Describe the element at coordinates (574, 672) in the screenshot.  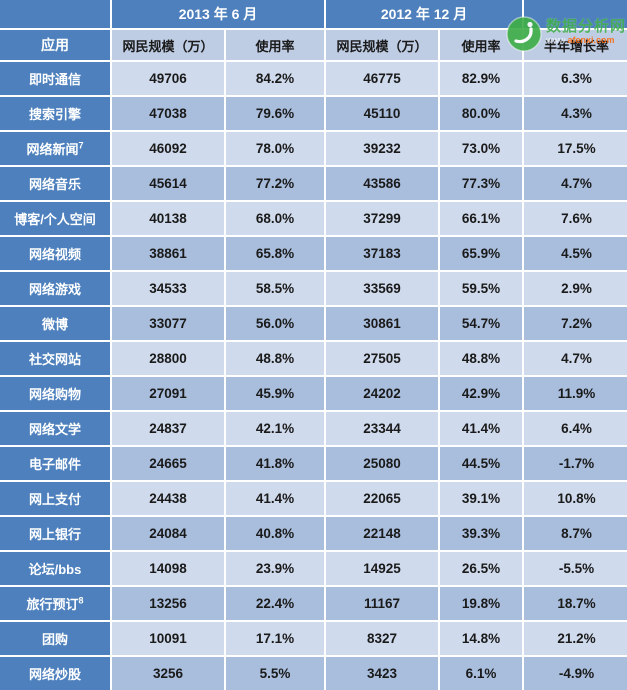
I see `growth-value: -4.9%` at that location.